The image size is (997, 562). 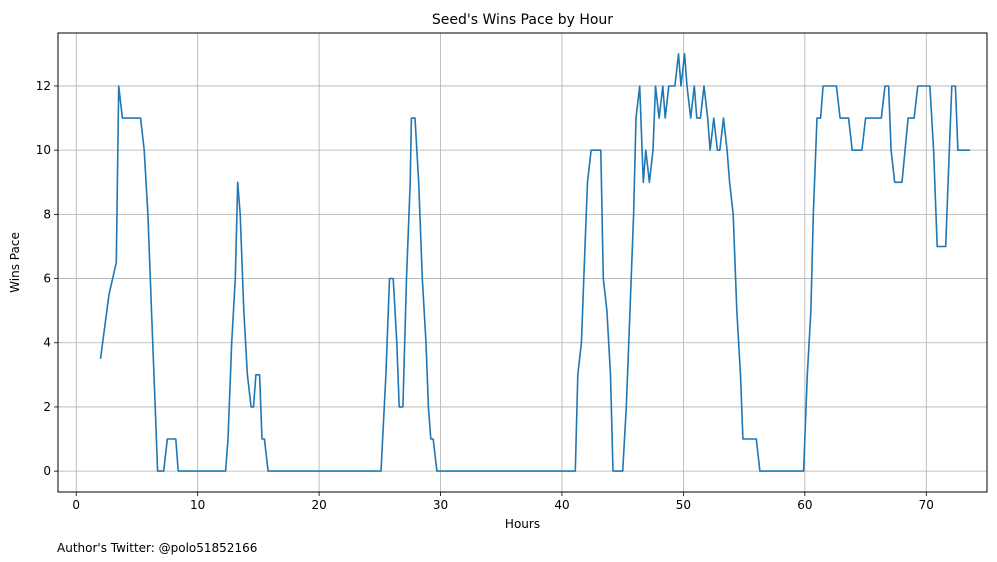 What do you see at coordinates (683, 505) in the screenshot?
I see `x-tick-label: 50` at bounding box center [683, 505].